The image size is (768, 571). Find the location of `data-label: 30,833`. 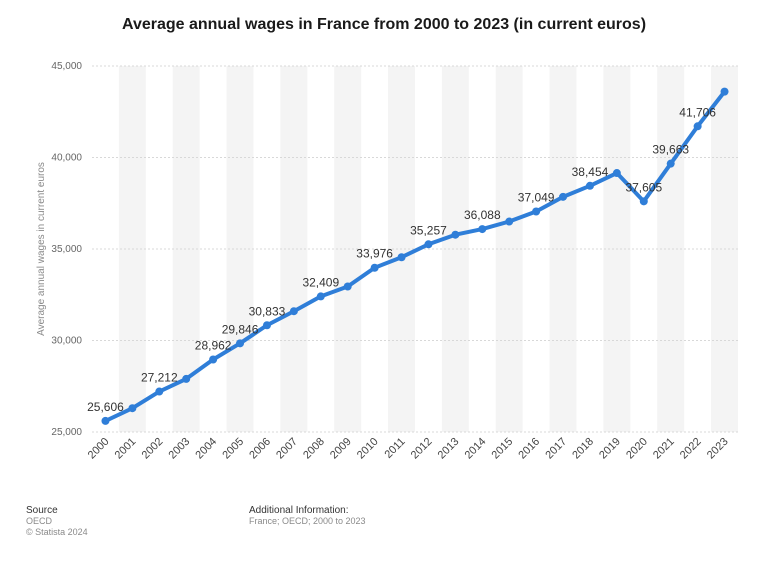

data-label: 30,833 is located at coordinates (267, 311).